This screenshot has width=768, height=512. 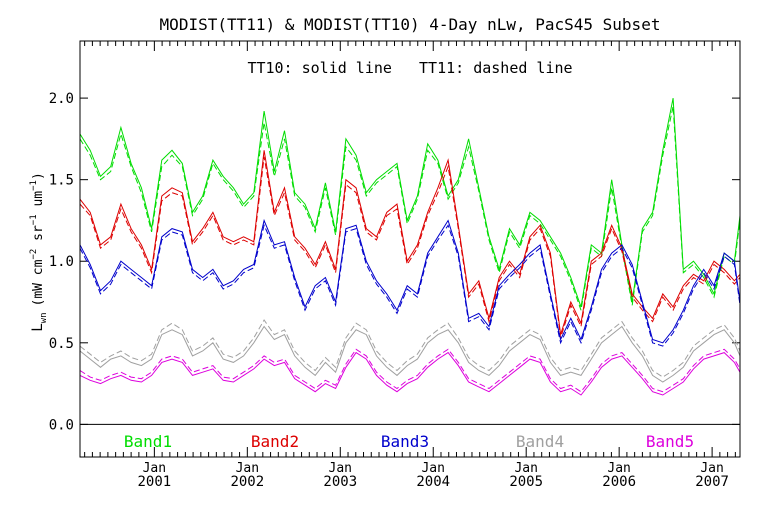 What do you see at coordinates (410, 373) in the screenshot?
I see `series-line-tt10-band5` at bounding box center [410, 373].